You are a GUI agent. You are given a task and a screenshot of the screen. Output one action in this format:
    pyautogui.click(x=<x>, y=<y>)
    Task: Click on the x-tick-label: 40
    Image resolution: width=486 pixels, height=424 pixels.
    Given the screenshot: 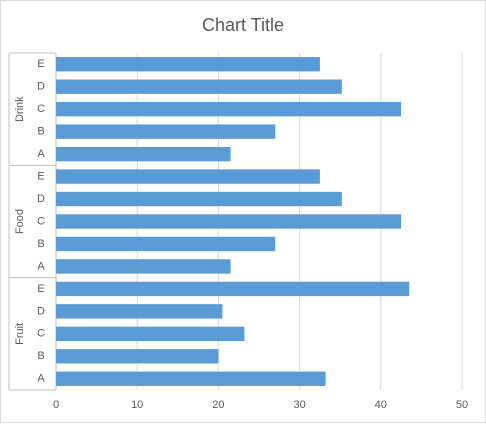 What is the action you would take?
    pyautogui.click(x=381, y=405)
    